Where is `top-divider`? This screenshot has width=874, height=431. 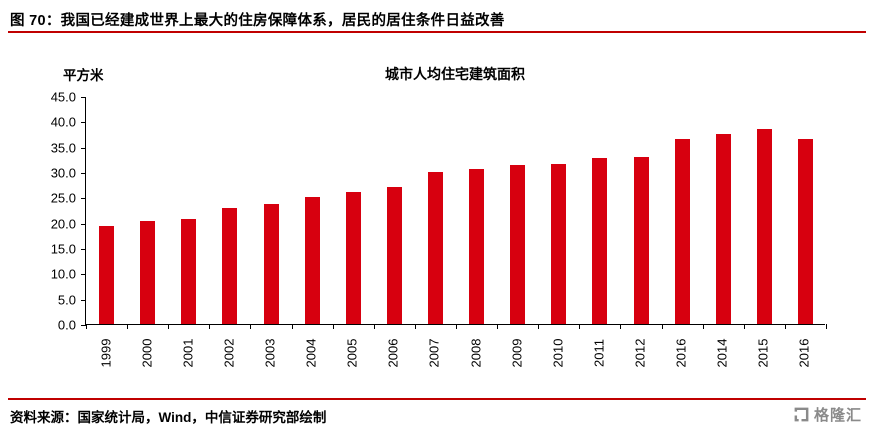
top-divider is located at coordinates (437, 32).